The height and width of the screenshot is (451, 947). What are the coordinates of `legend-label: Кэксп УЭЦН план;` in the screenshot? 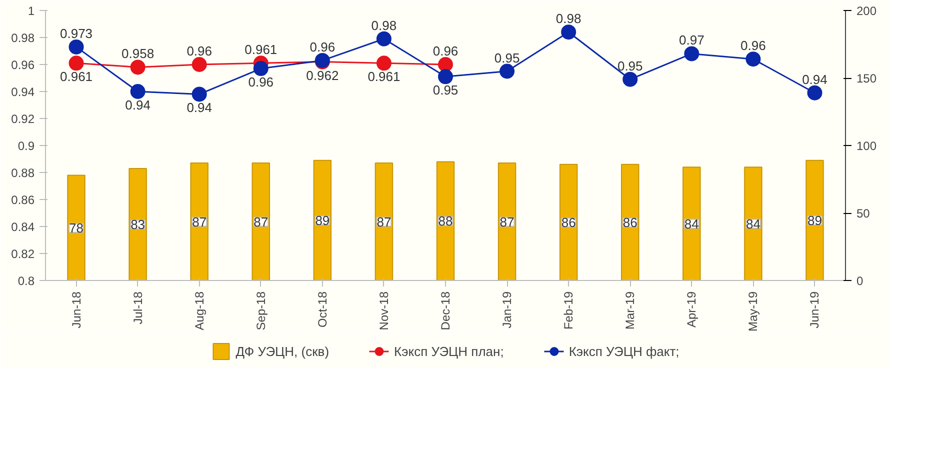 It's located at (449, 351).